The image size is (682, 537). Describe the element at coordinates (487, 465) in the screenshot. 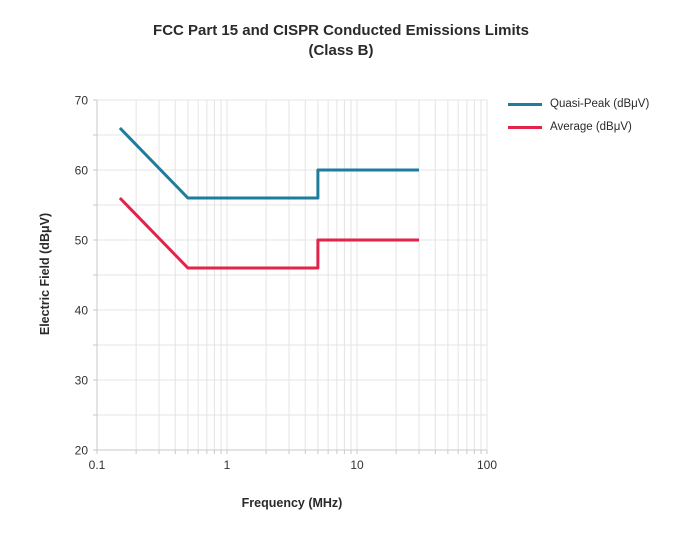

I see `x-tick-label: 100` at that location.